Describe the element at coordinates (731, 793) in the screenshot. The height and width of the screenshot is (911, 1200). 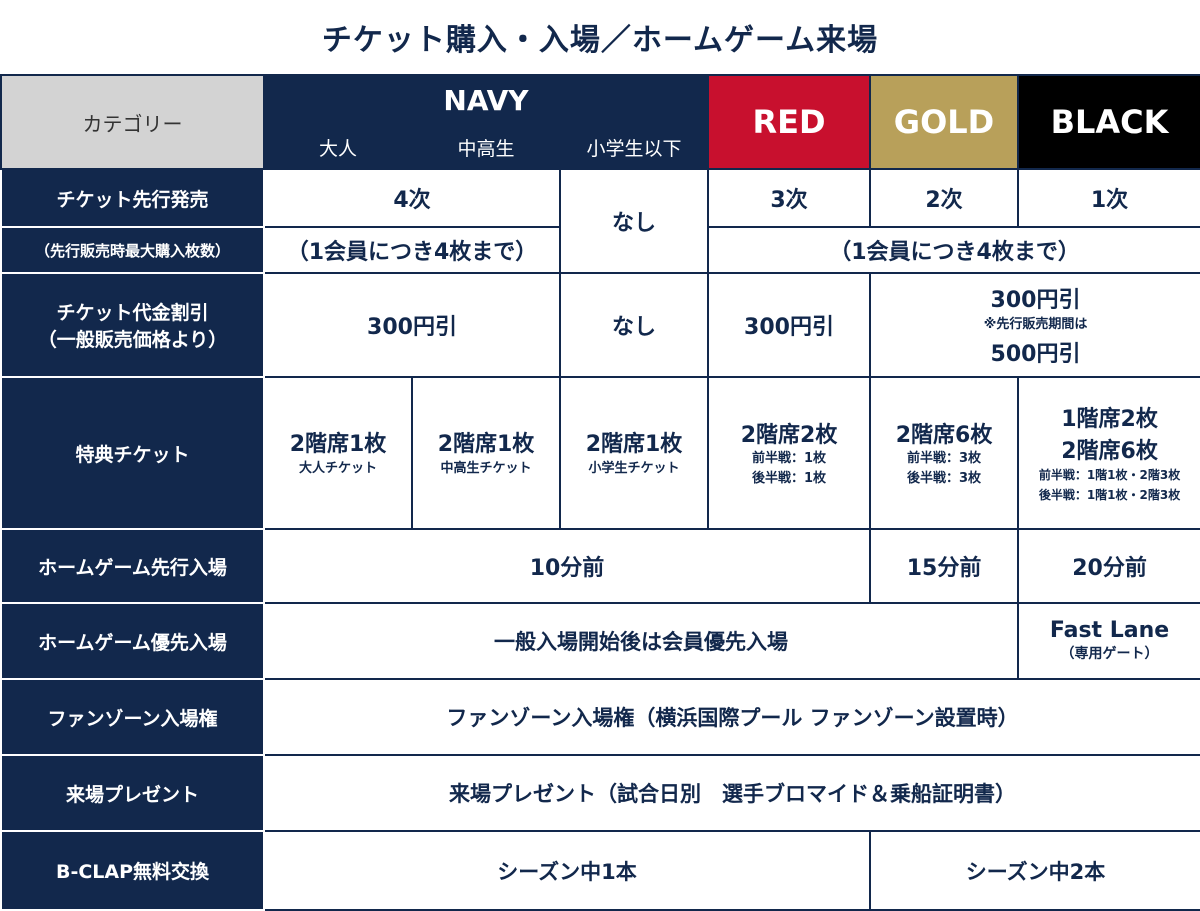
I see `present-all: 来場プレゼント（試合日別 選手ブロマイド＆乗船証明書）` at that location.